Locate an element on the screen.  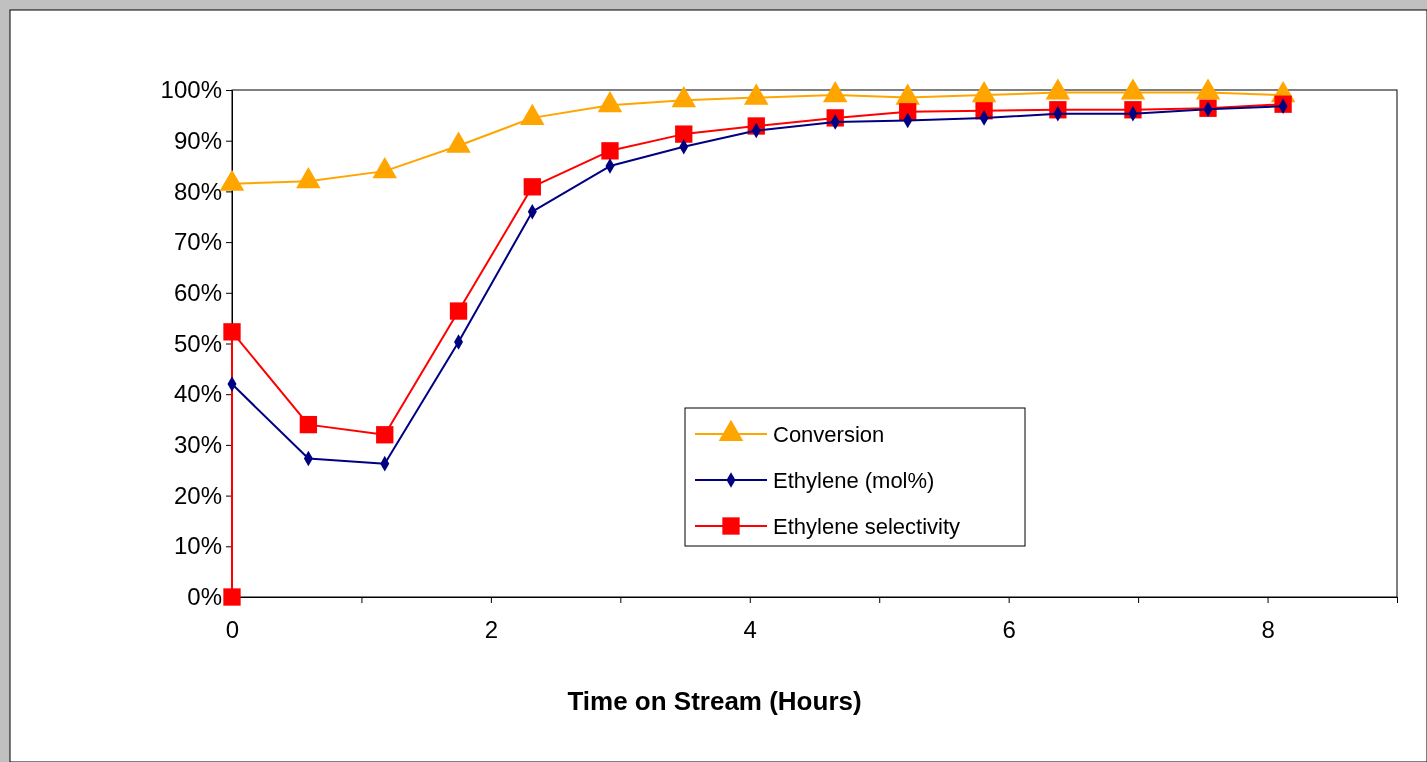
y-tick-label: 100% is located at coordinates (191, 90).